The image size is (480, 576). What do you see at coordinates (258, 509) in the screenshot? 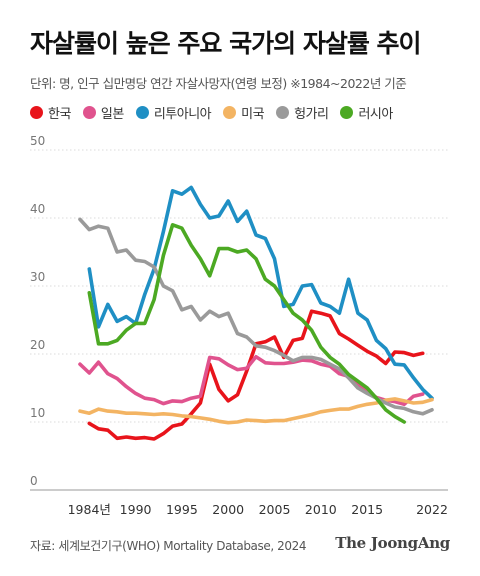
I see `x-axis: 1984년 1990 1995 2000 2005 2010 2015 2022` at bounding box center [258, 509].